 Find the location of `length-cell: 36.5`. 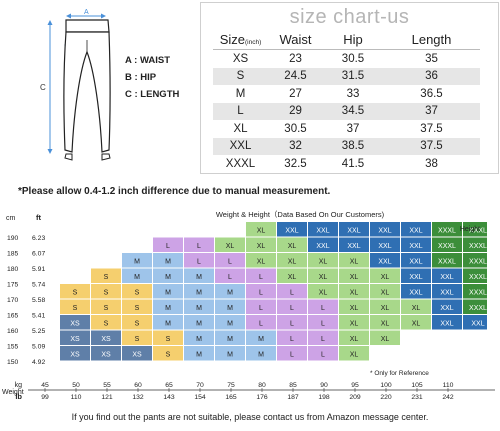

length-cell: 36.5 is located at coordinates (431, 93).